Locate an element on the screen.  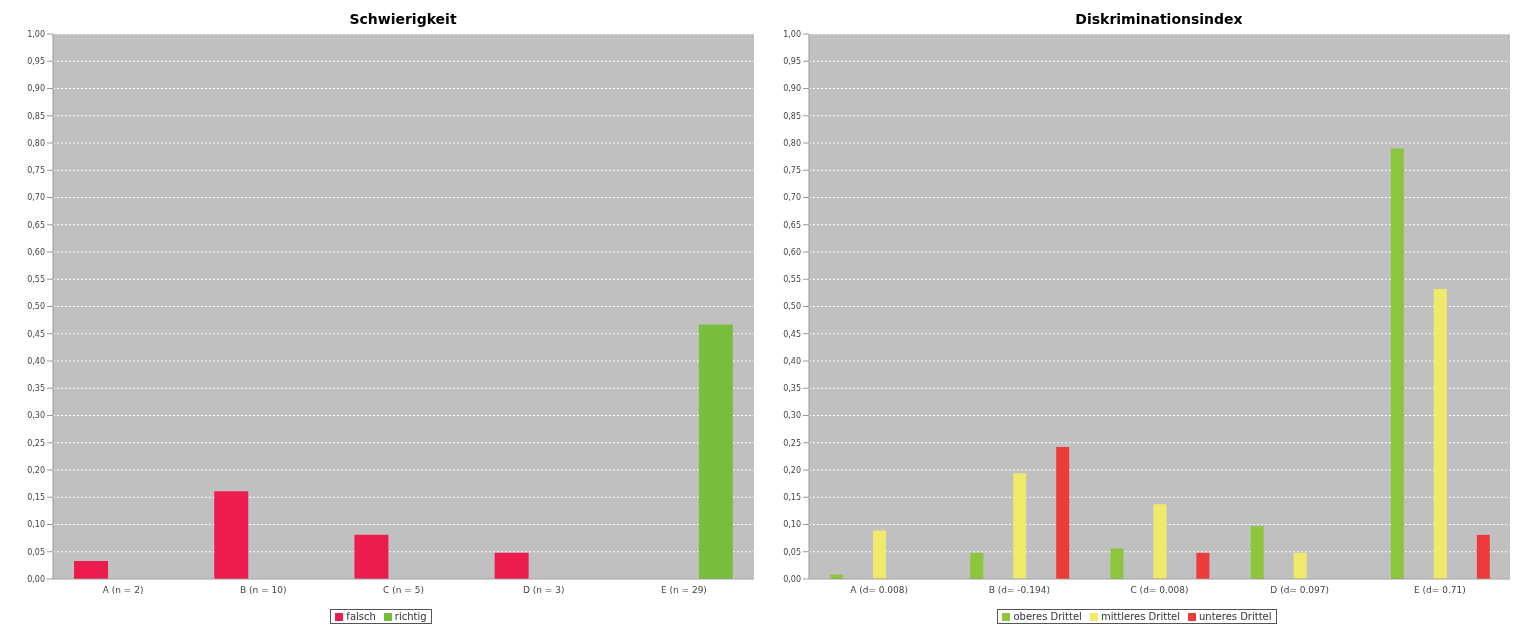
chart-title: Schwierigkeit is located at coordinates (403, 19).